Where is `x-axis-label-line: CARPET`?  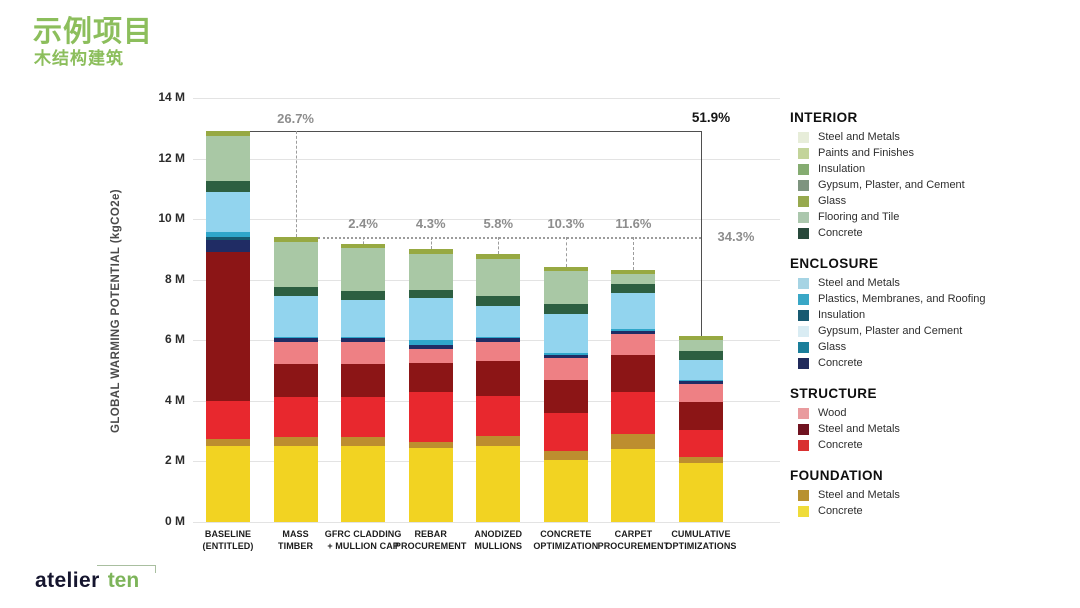 x-axis-label-line: CARPET is located at coordinates (633, 534).